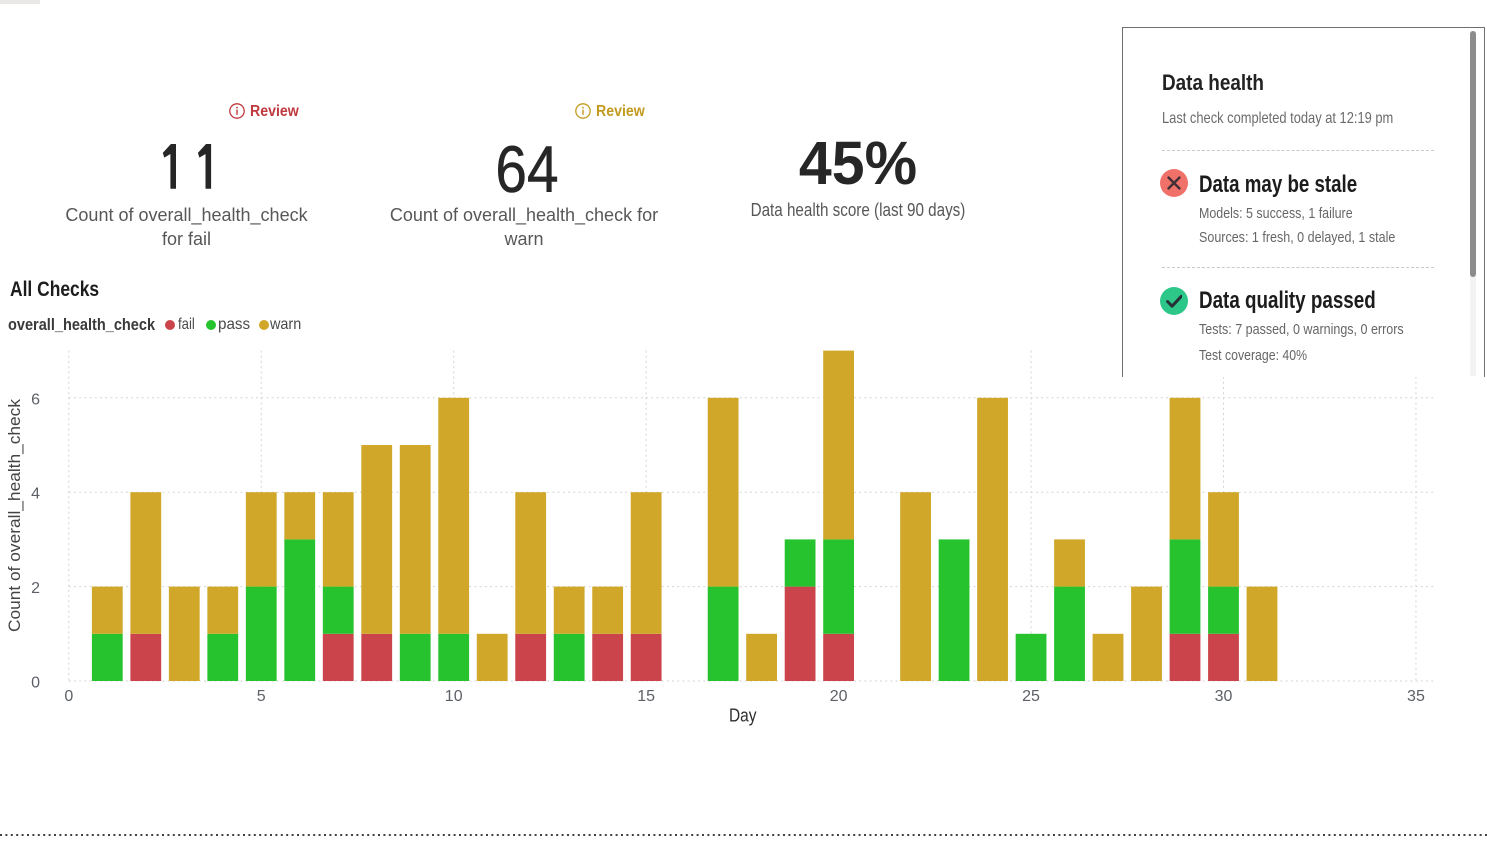 The width and height of the screenshot is (1487, 864). I want to click on svg-text: 4, so click(35, 494).